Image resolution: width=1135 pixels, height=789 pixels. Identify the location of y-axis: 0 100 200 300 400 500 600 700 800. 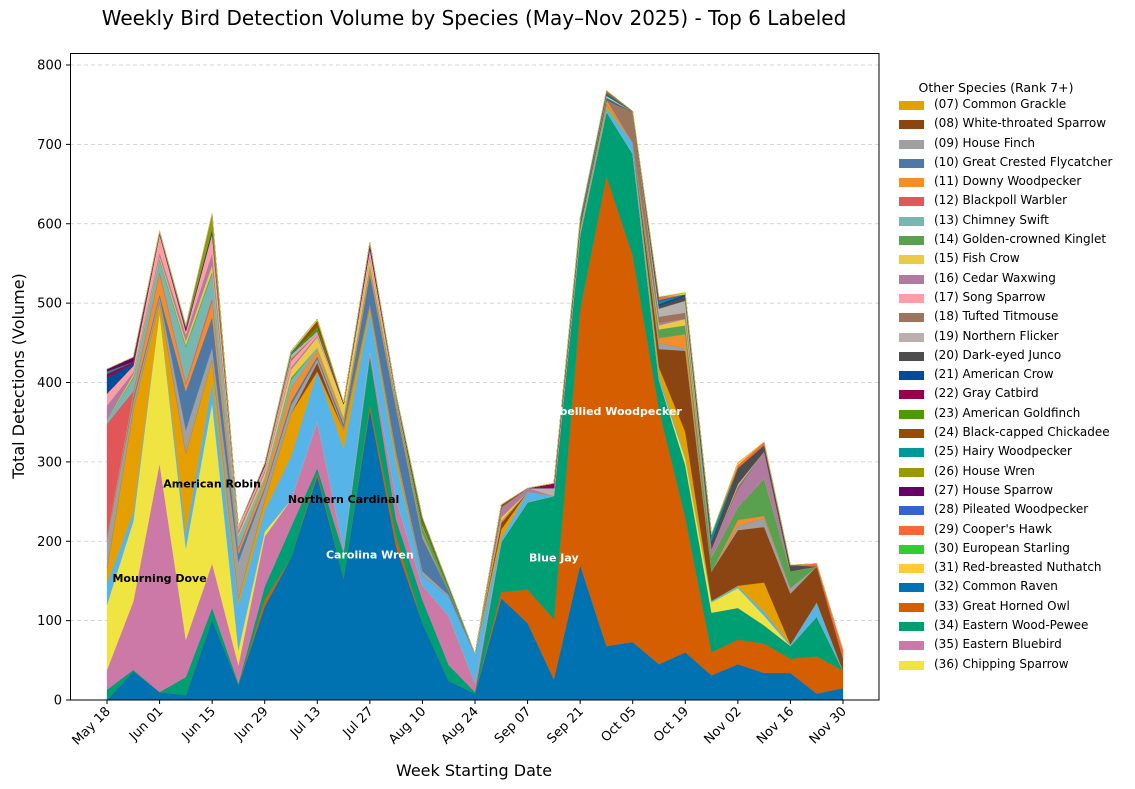
(53, 384).